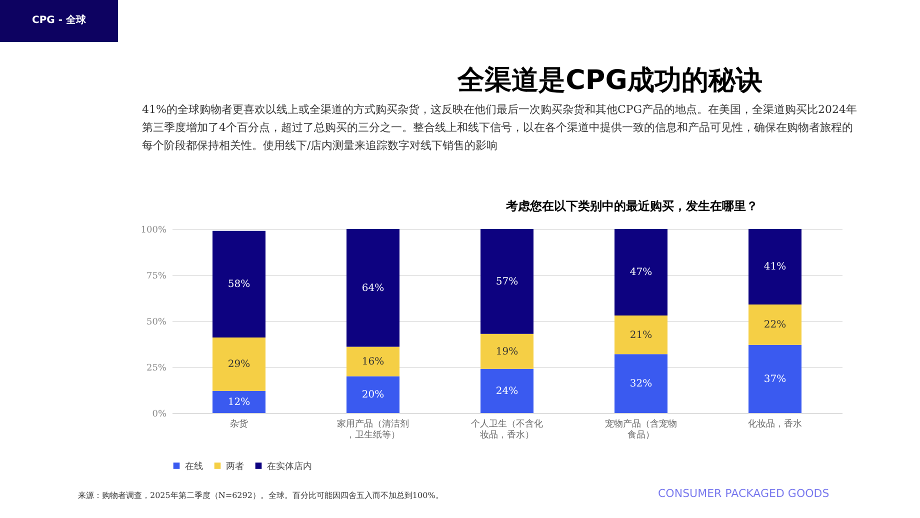 This screenshot has width=920, height=518. I want to click on text: CPG - 全球, so click(59, 21).